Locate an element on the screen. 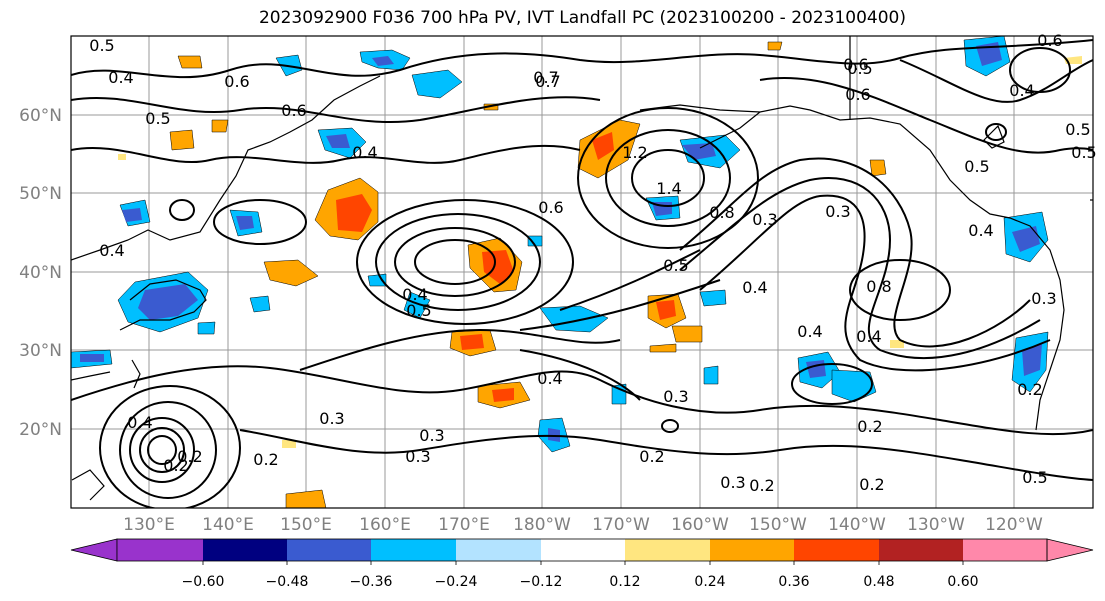  colorbar-tick-label: 0.12 is located at coordinates (624, 582).